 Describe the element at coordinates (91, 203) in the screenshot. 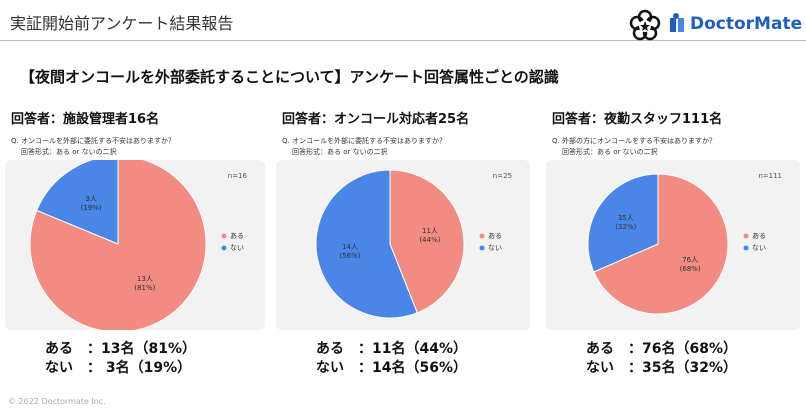

I see `slice-label: 3人 (19%)` at that location.